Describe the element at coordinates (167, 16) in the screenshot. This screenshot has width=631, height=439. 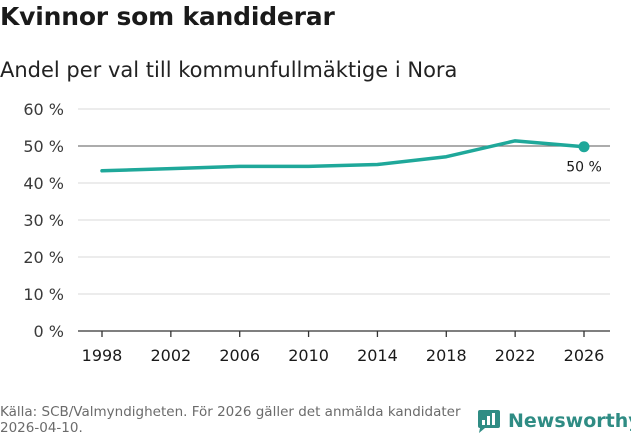
I see `chart-title: Kvinnor som kandiderar` at that location.